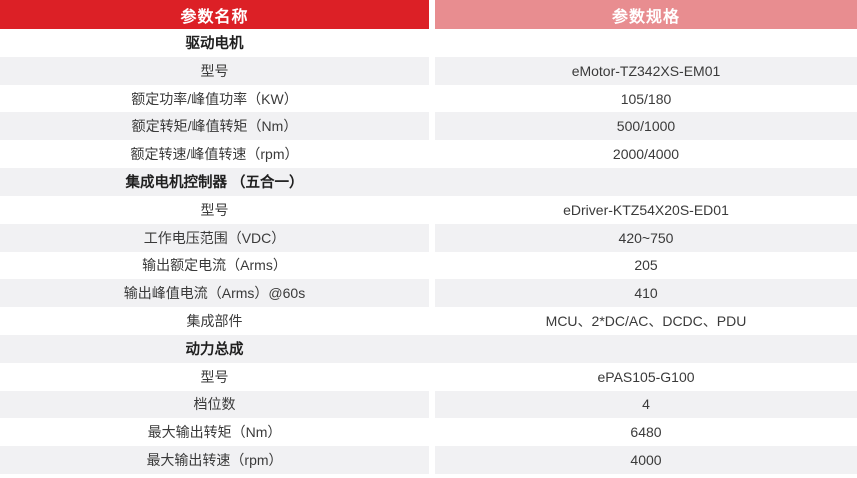 The height and width of the screenshot is (478, 857). Describe the element at coordinates (646, 293) in the screenshot. I see `param-value-cell: 410` at that location.